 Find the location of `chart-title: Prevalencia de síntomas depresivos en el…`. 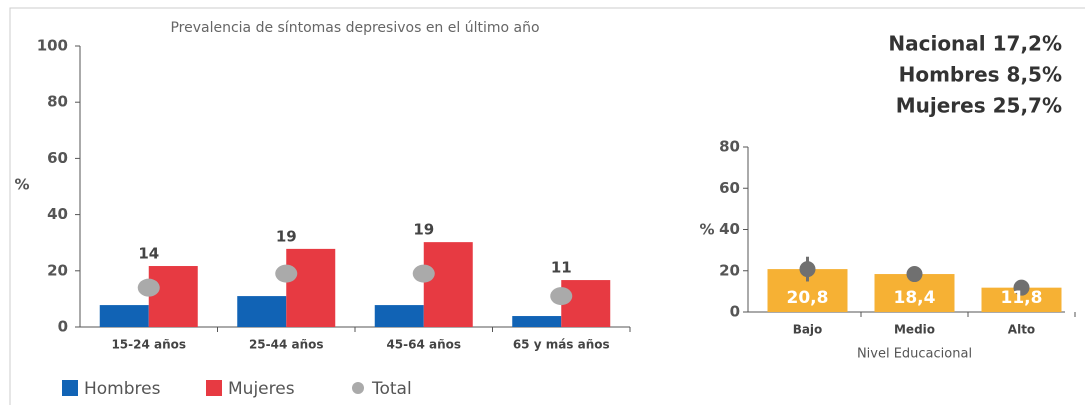

chart-title: Prevalencia de síntomas depresivos en el… is located at coordinates (354, 28).